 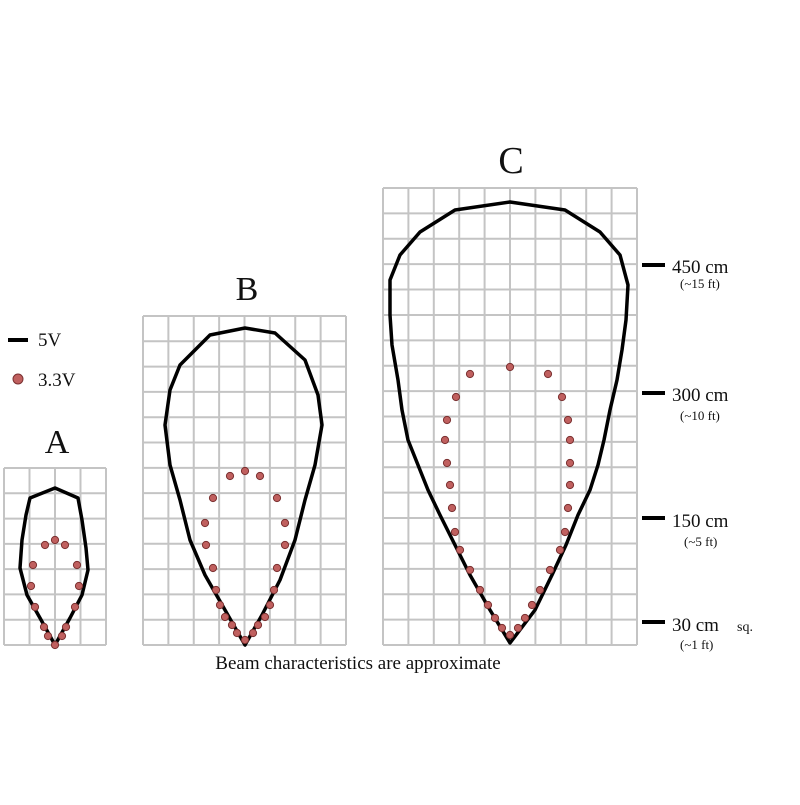 What do you see at coordinates (18, 379) in the screenshot?
I see `legend-dot-swatch` at bounding box center [18, 379].